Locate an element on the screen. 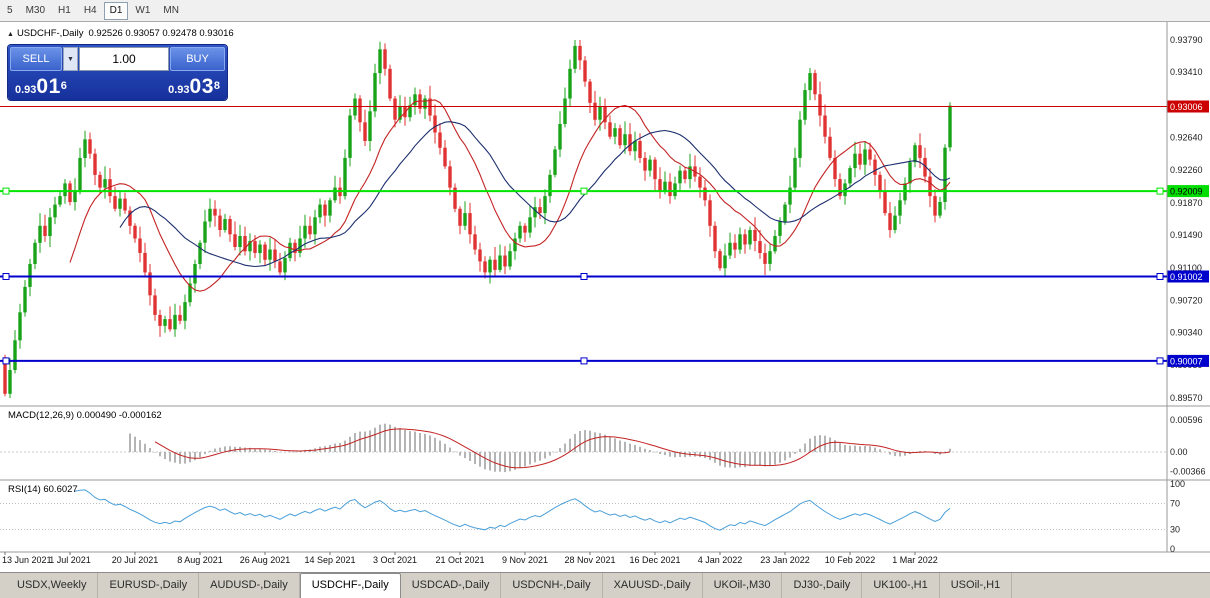 This screenshot has height=598, width=1210. symbol-label: USDCHF-,Daily is located at coordinates (50, 33).